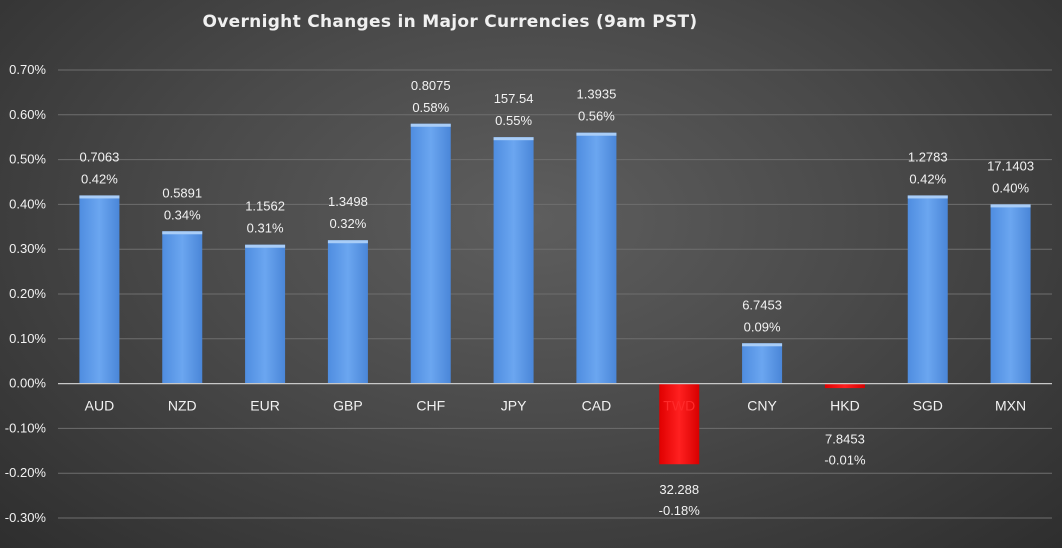 This screenshot has height=548, width=1062. I want to click on bar-mxn, so click(1010, 294).